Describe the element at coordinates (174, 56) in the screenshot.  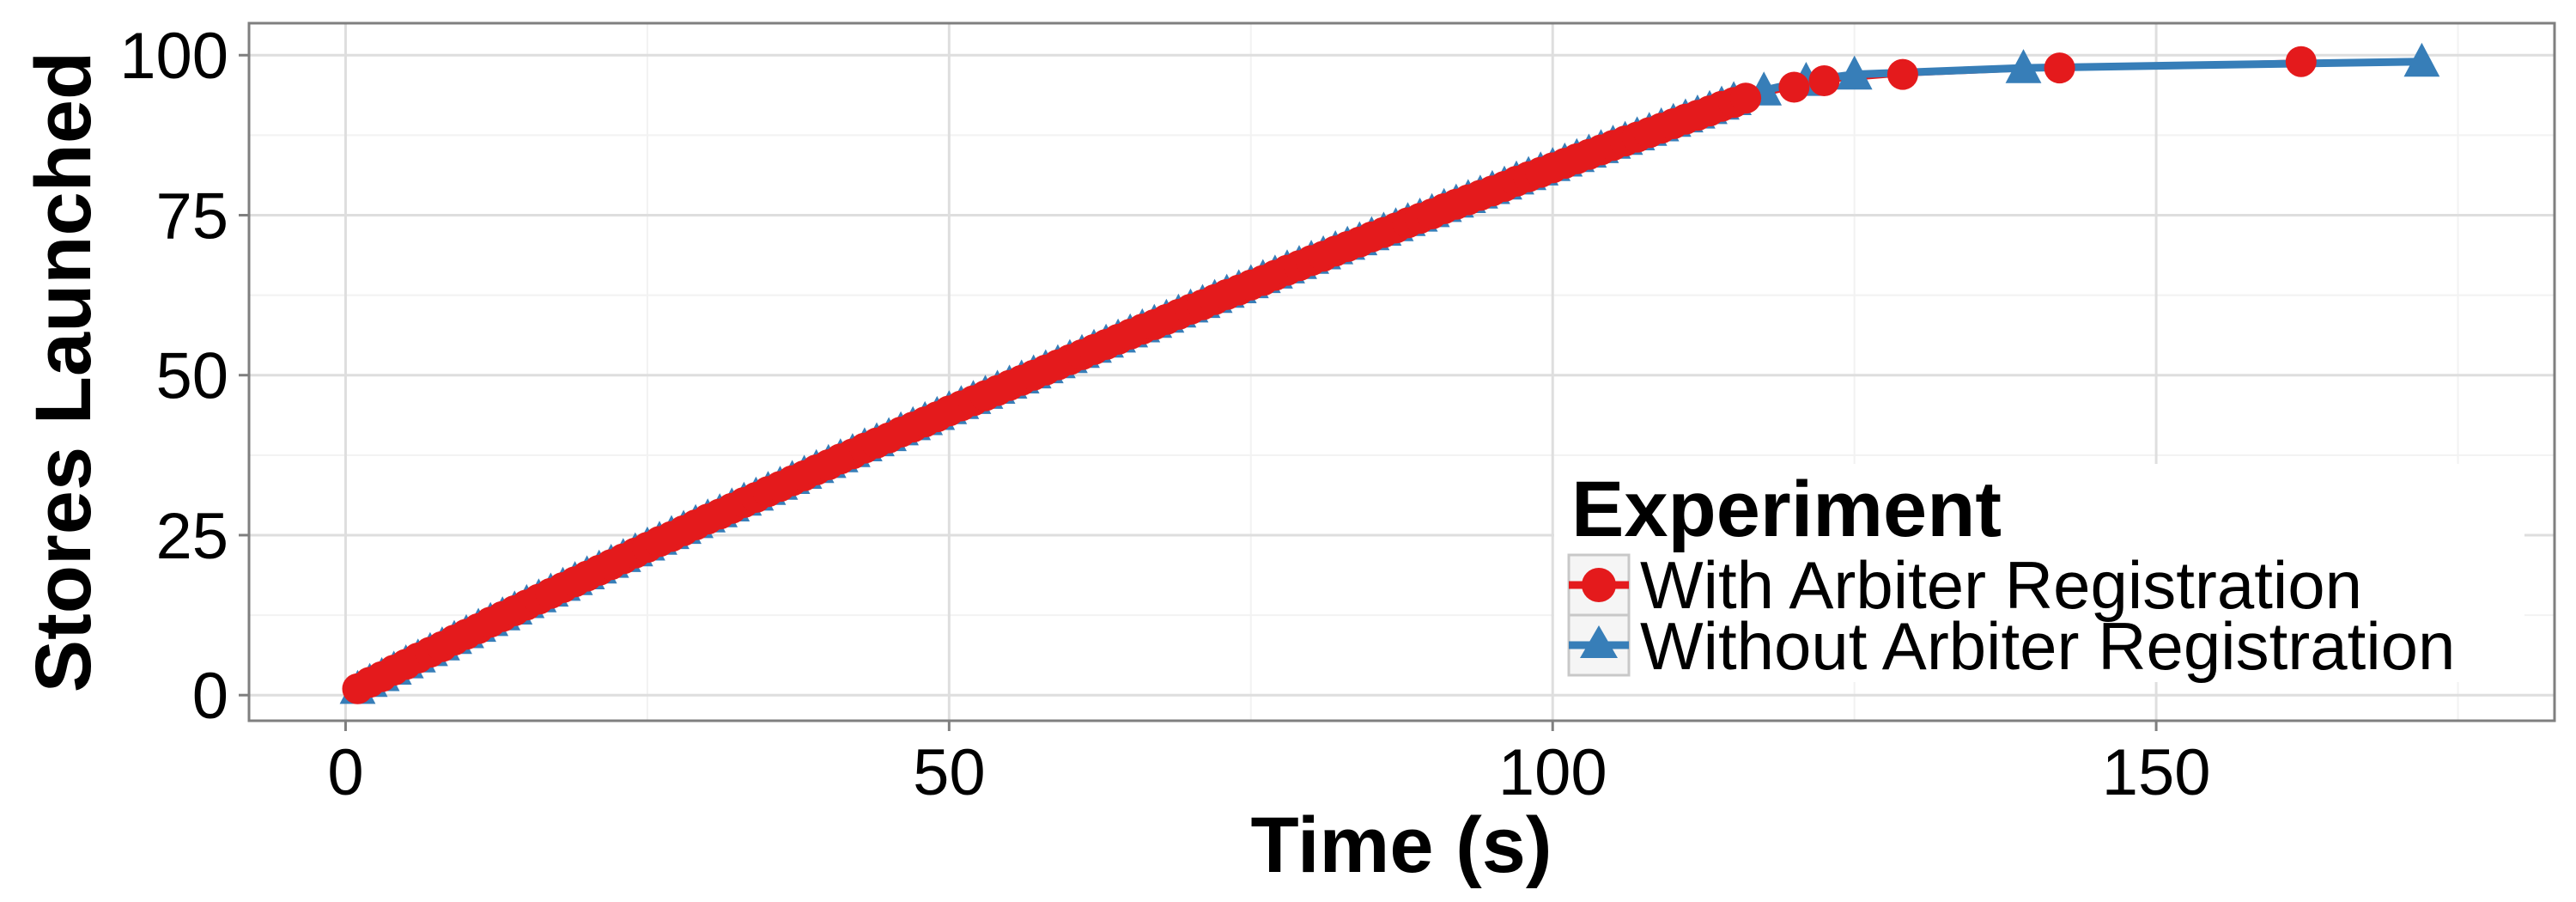
I see `y-tick-label: 100` at that location.